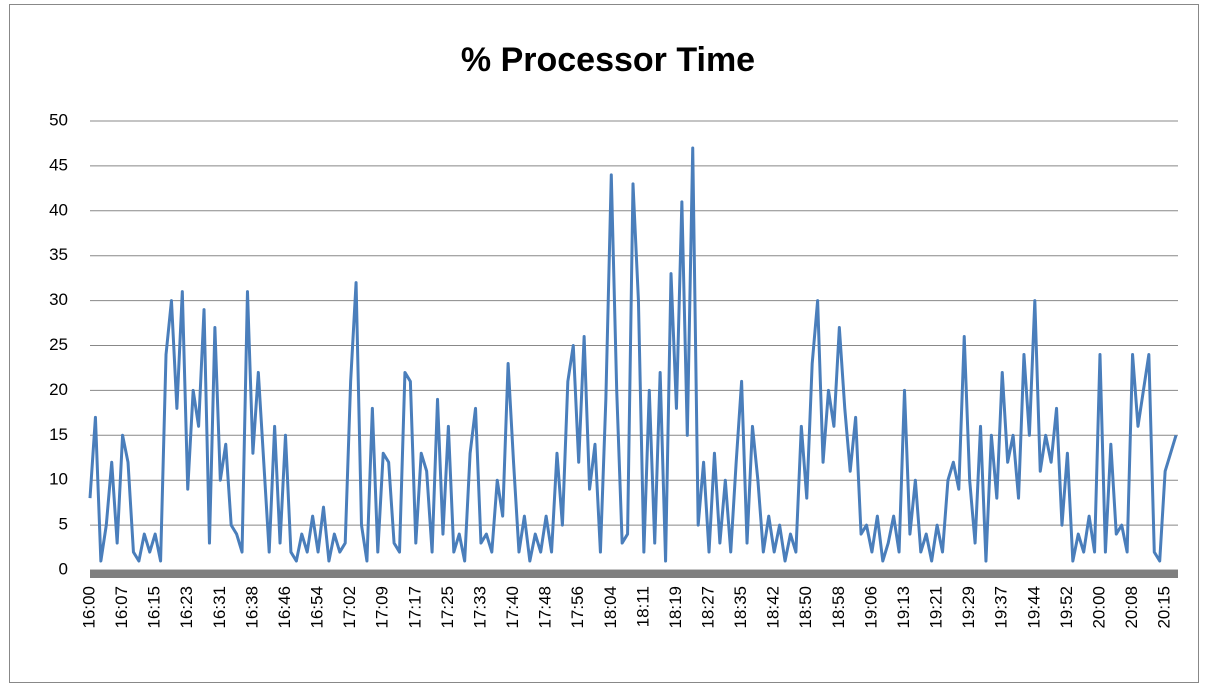  I want to click on y-tick-label: 5, so click(63, 524).